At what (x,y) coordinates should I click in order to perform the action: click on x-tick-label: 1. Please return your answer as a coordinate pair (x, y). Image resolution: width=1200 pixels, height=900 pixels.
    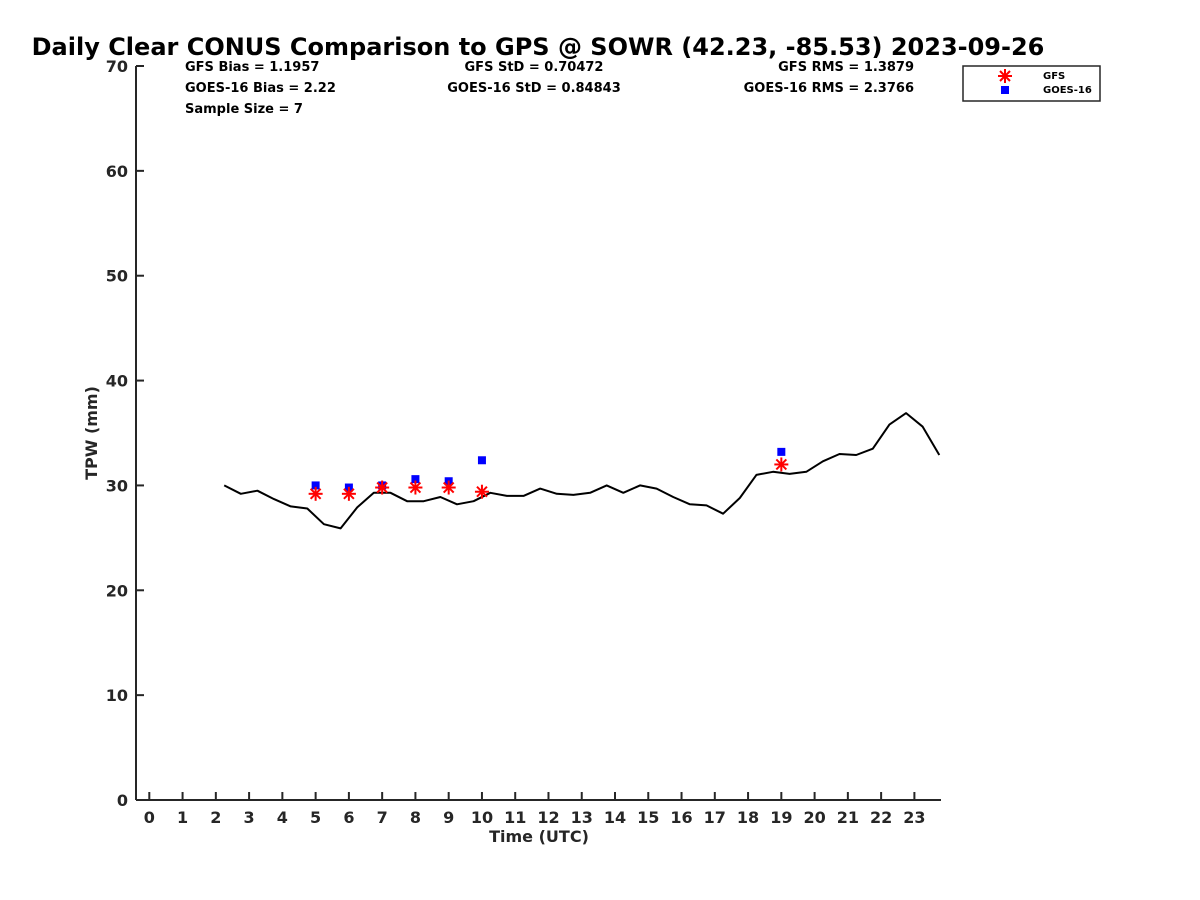
    Looking at the image, I should click on (182, 817).